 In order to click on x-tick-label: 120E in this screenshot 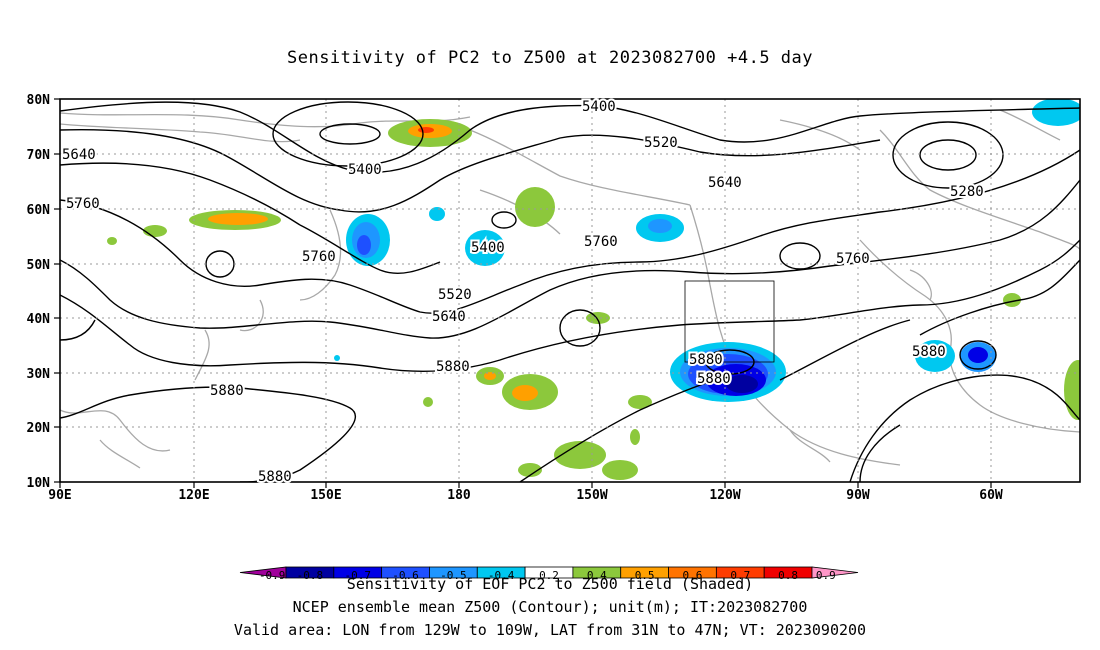, I will do `click(193, 495)`.